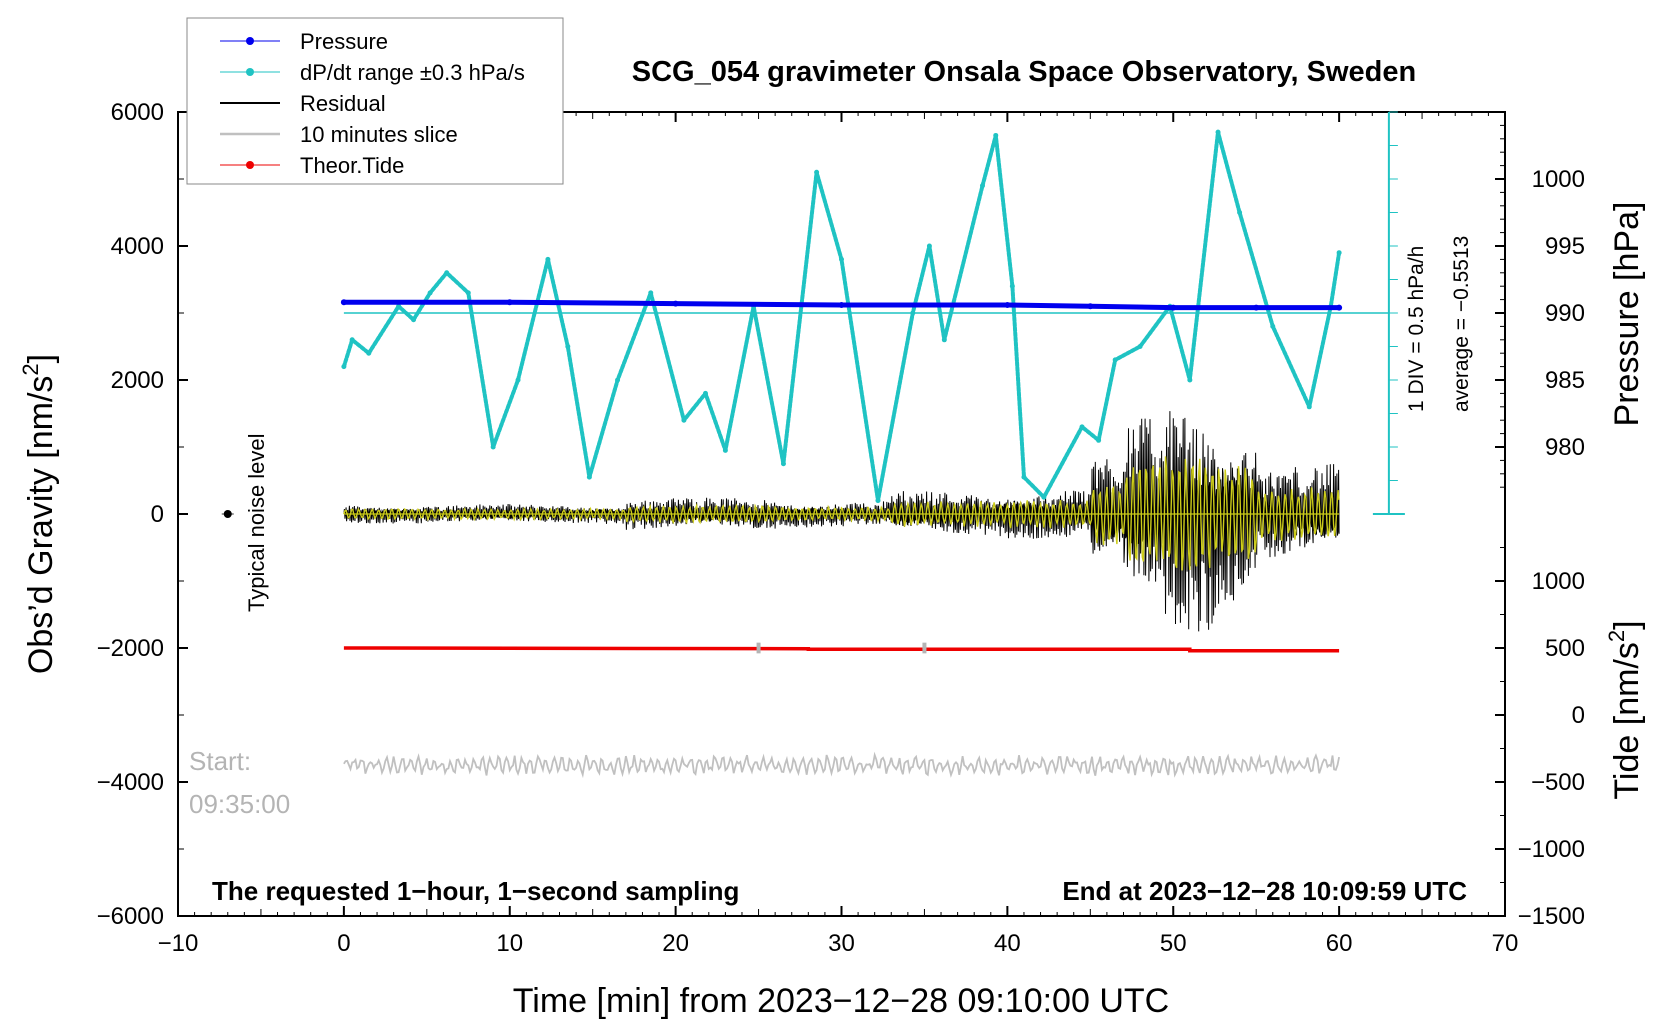 The height and width of the screenshot is (1020, 1676). I want to click on y-tick-label: −2000, so click(130, 648).